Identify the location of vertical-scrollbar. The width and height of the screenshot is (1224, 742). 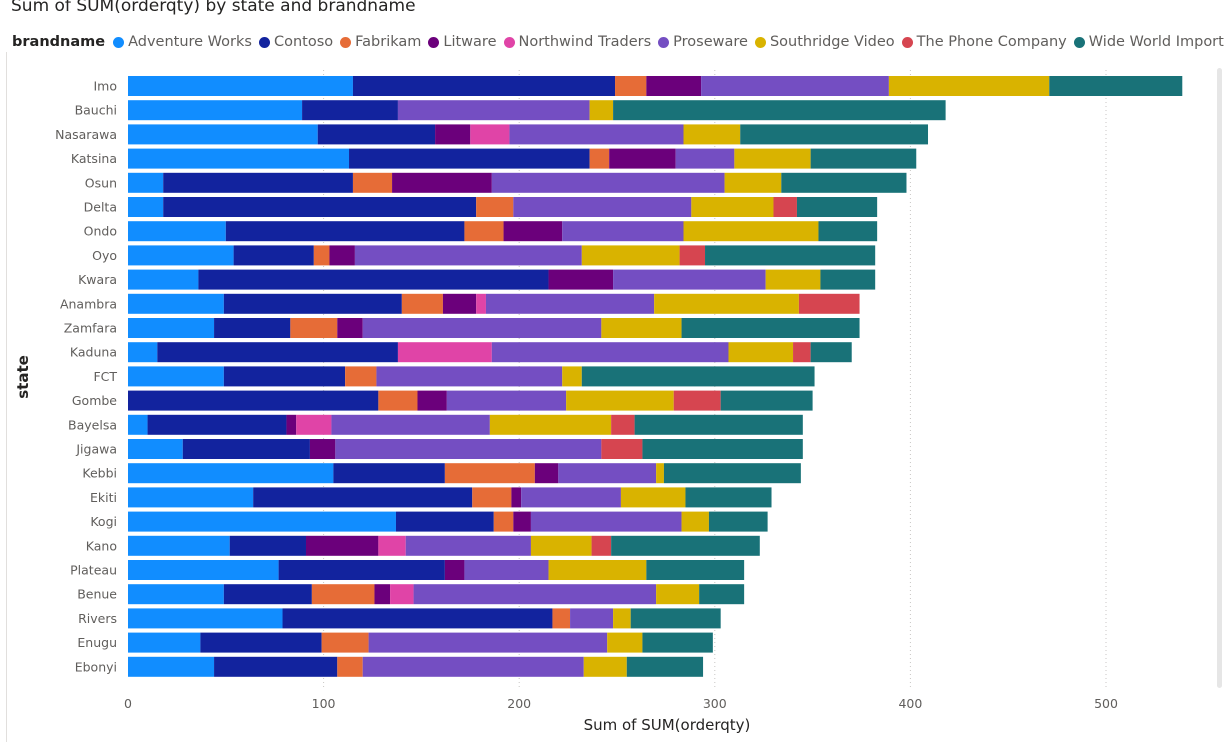
(1219, 378).